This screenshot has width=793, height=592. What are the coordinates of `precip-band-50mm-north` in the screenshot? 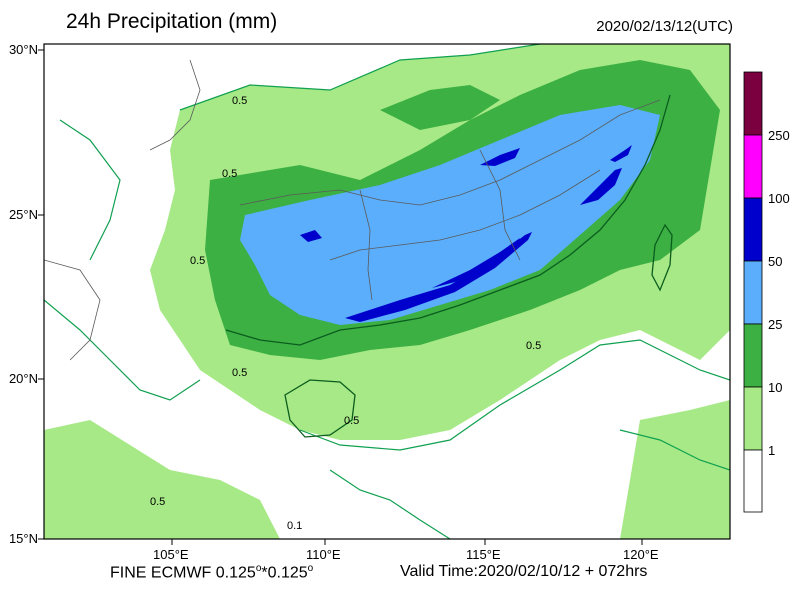 It's located at (500, 157).